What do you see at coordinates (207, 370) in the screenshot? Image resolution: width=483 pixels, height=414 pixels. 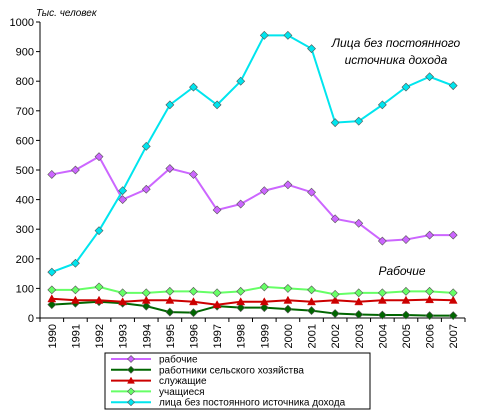 I see `legend-item: работники сельского хозяйства` at bounding box center [207, 370].